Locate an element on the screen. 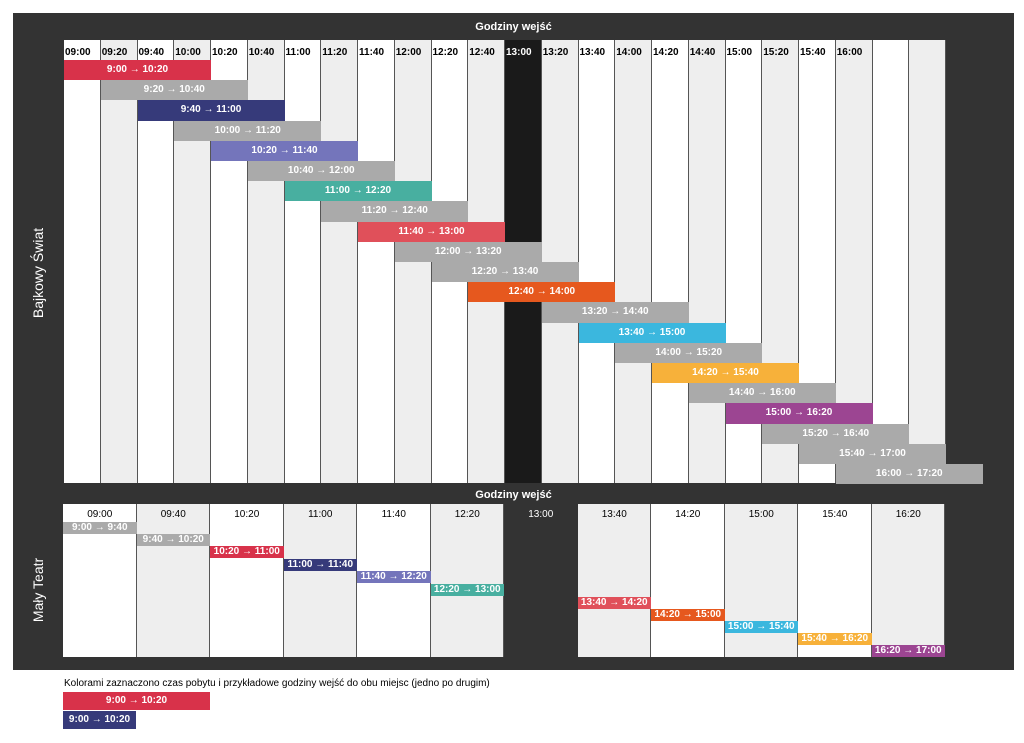  top-visit-bar: 15:20 → 16:40 is located at coordinates (836, 433).